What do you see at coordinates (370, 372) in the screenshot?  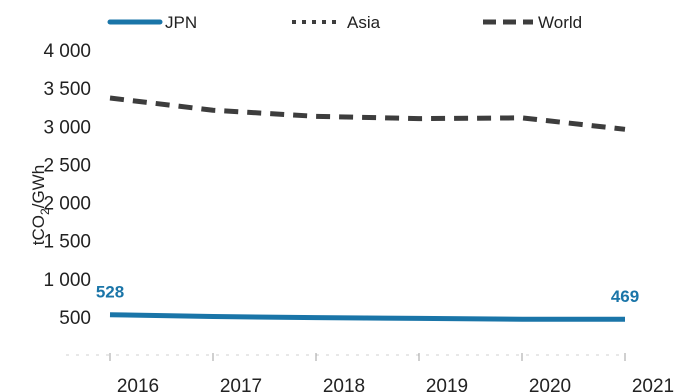 I see `x-axis: 2016 2017 2018 2019 2020 2021` at bounding box center [370, 372].